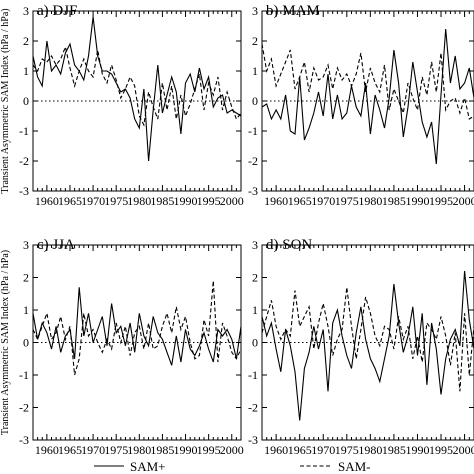 The height and width of the screenshot is (474, 474). I want to click on legend: SAM+ SAM-, so click(232, 466).